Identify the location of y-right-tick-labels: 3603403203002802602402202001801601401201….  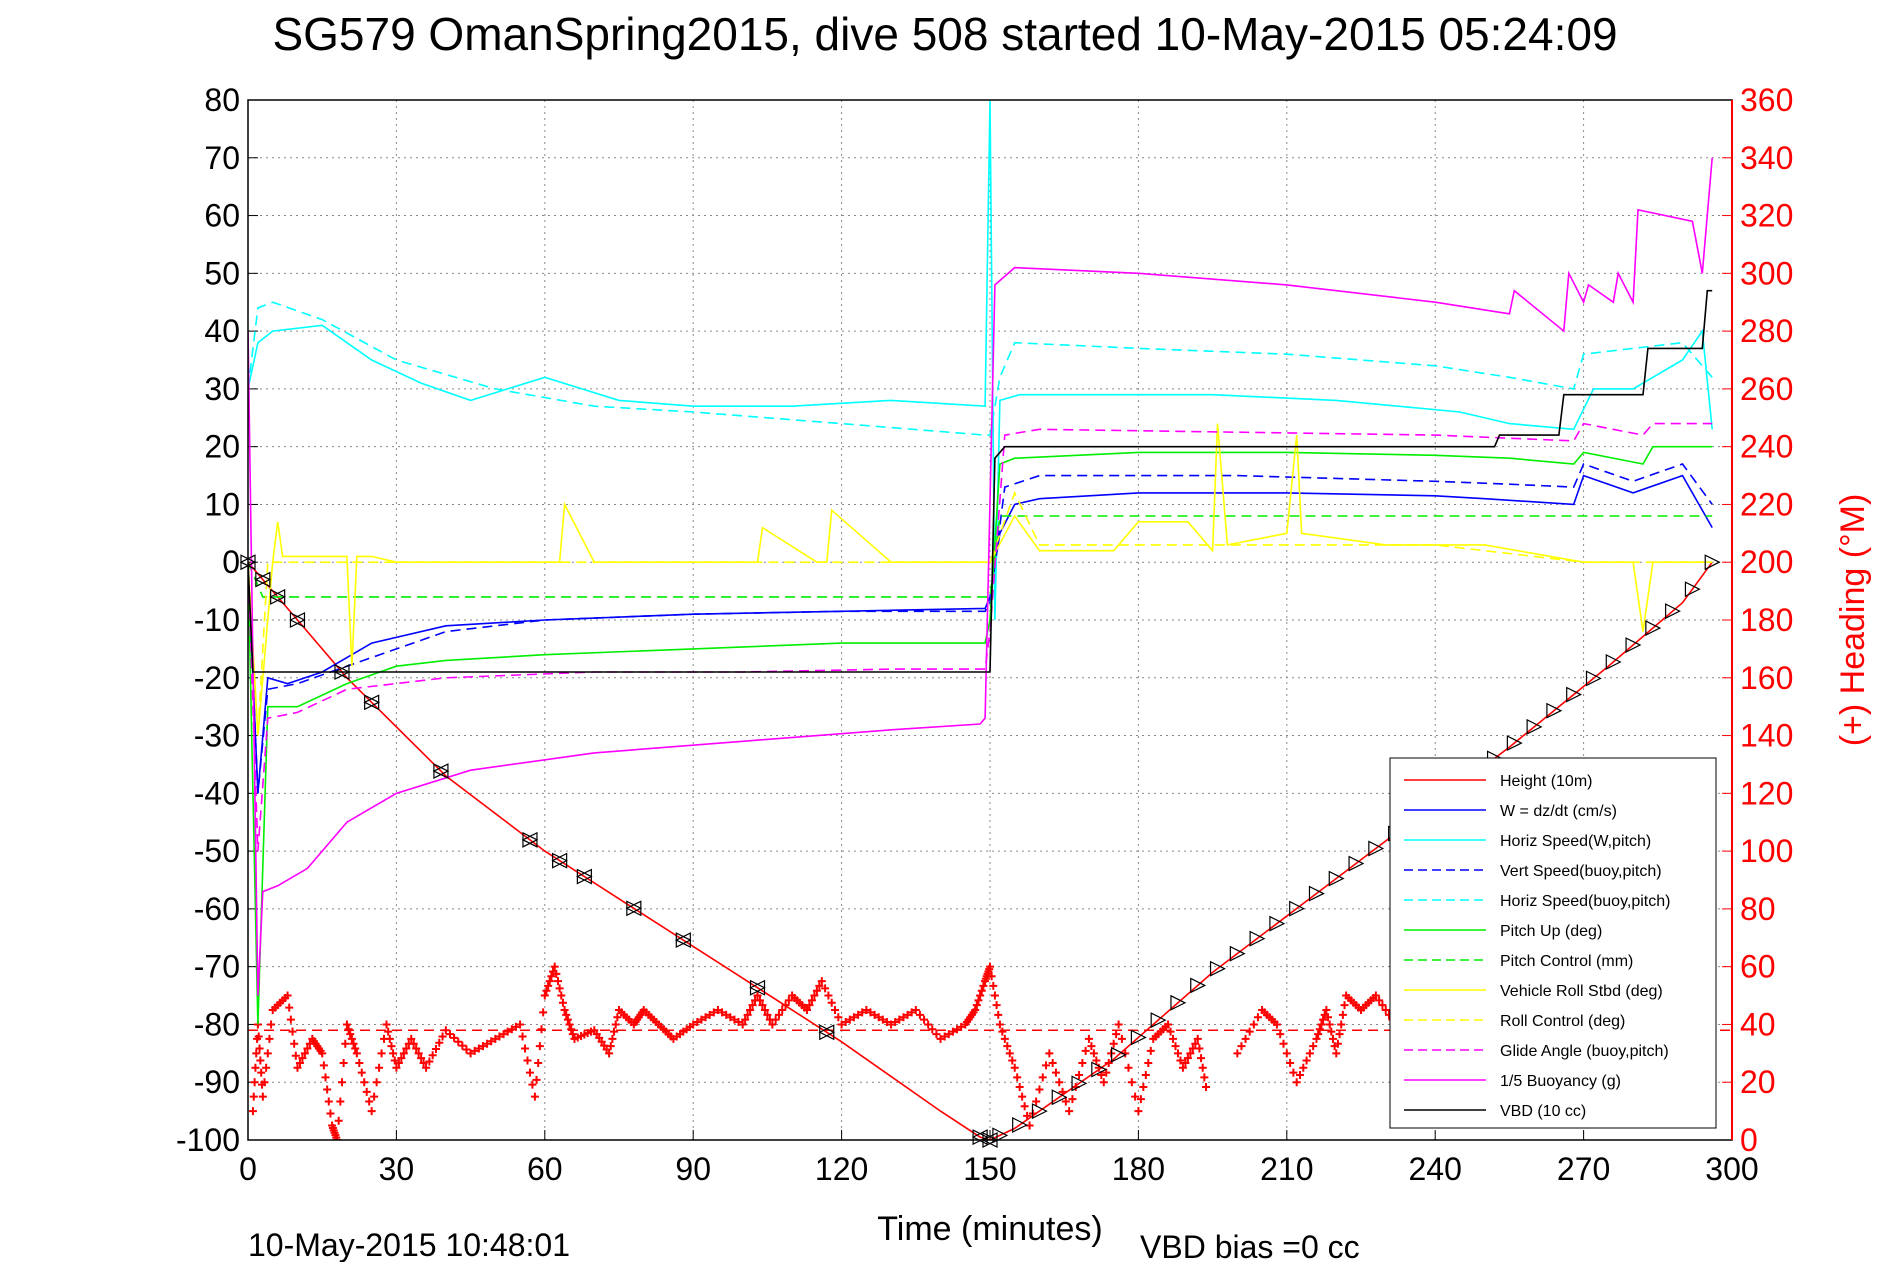
(1766, 620).